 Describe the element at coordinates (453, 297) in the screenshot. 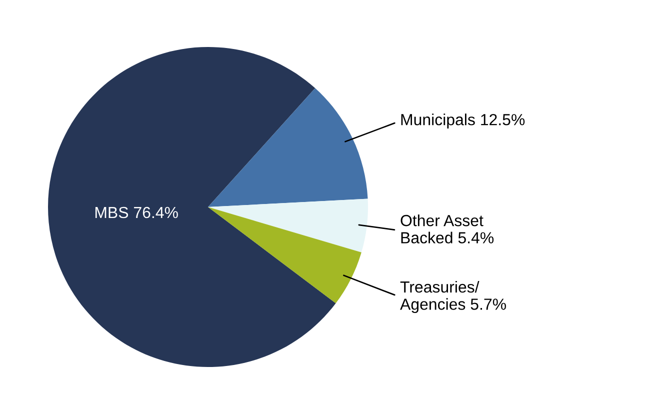

I see `slice-label: Treasuries/ Agencies 5.7%` at that location.